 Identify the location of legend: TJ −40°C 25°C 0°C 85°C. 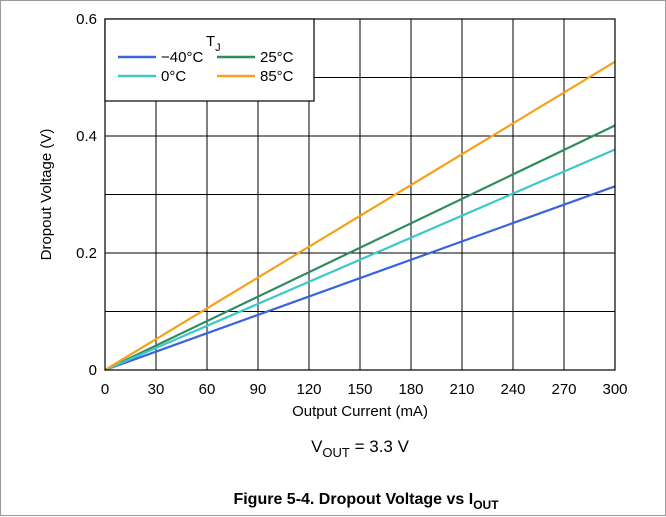
(209, 60).